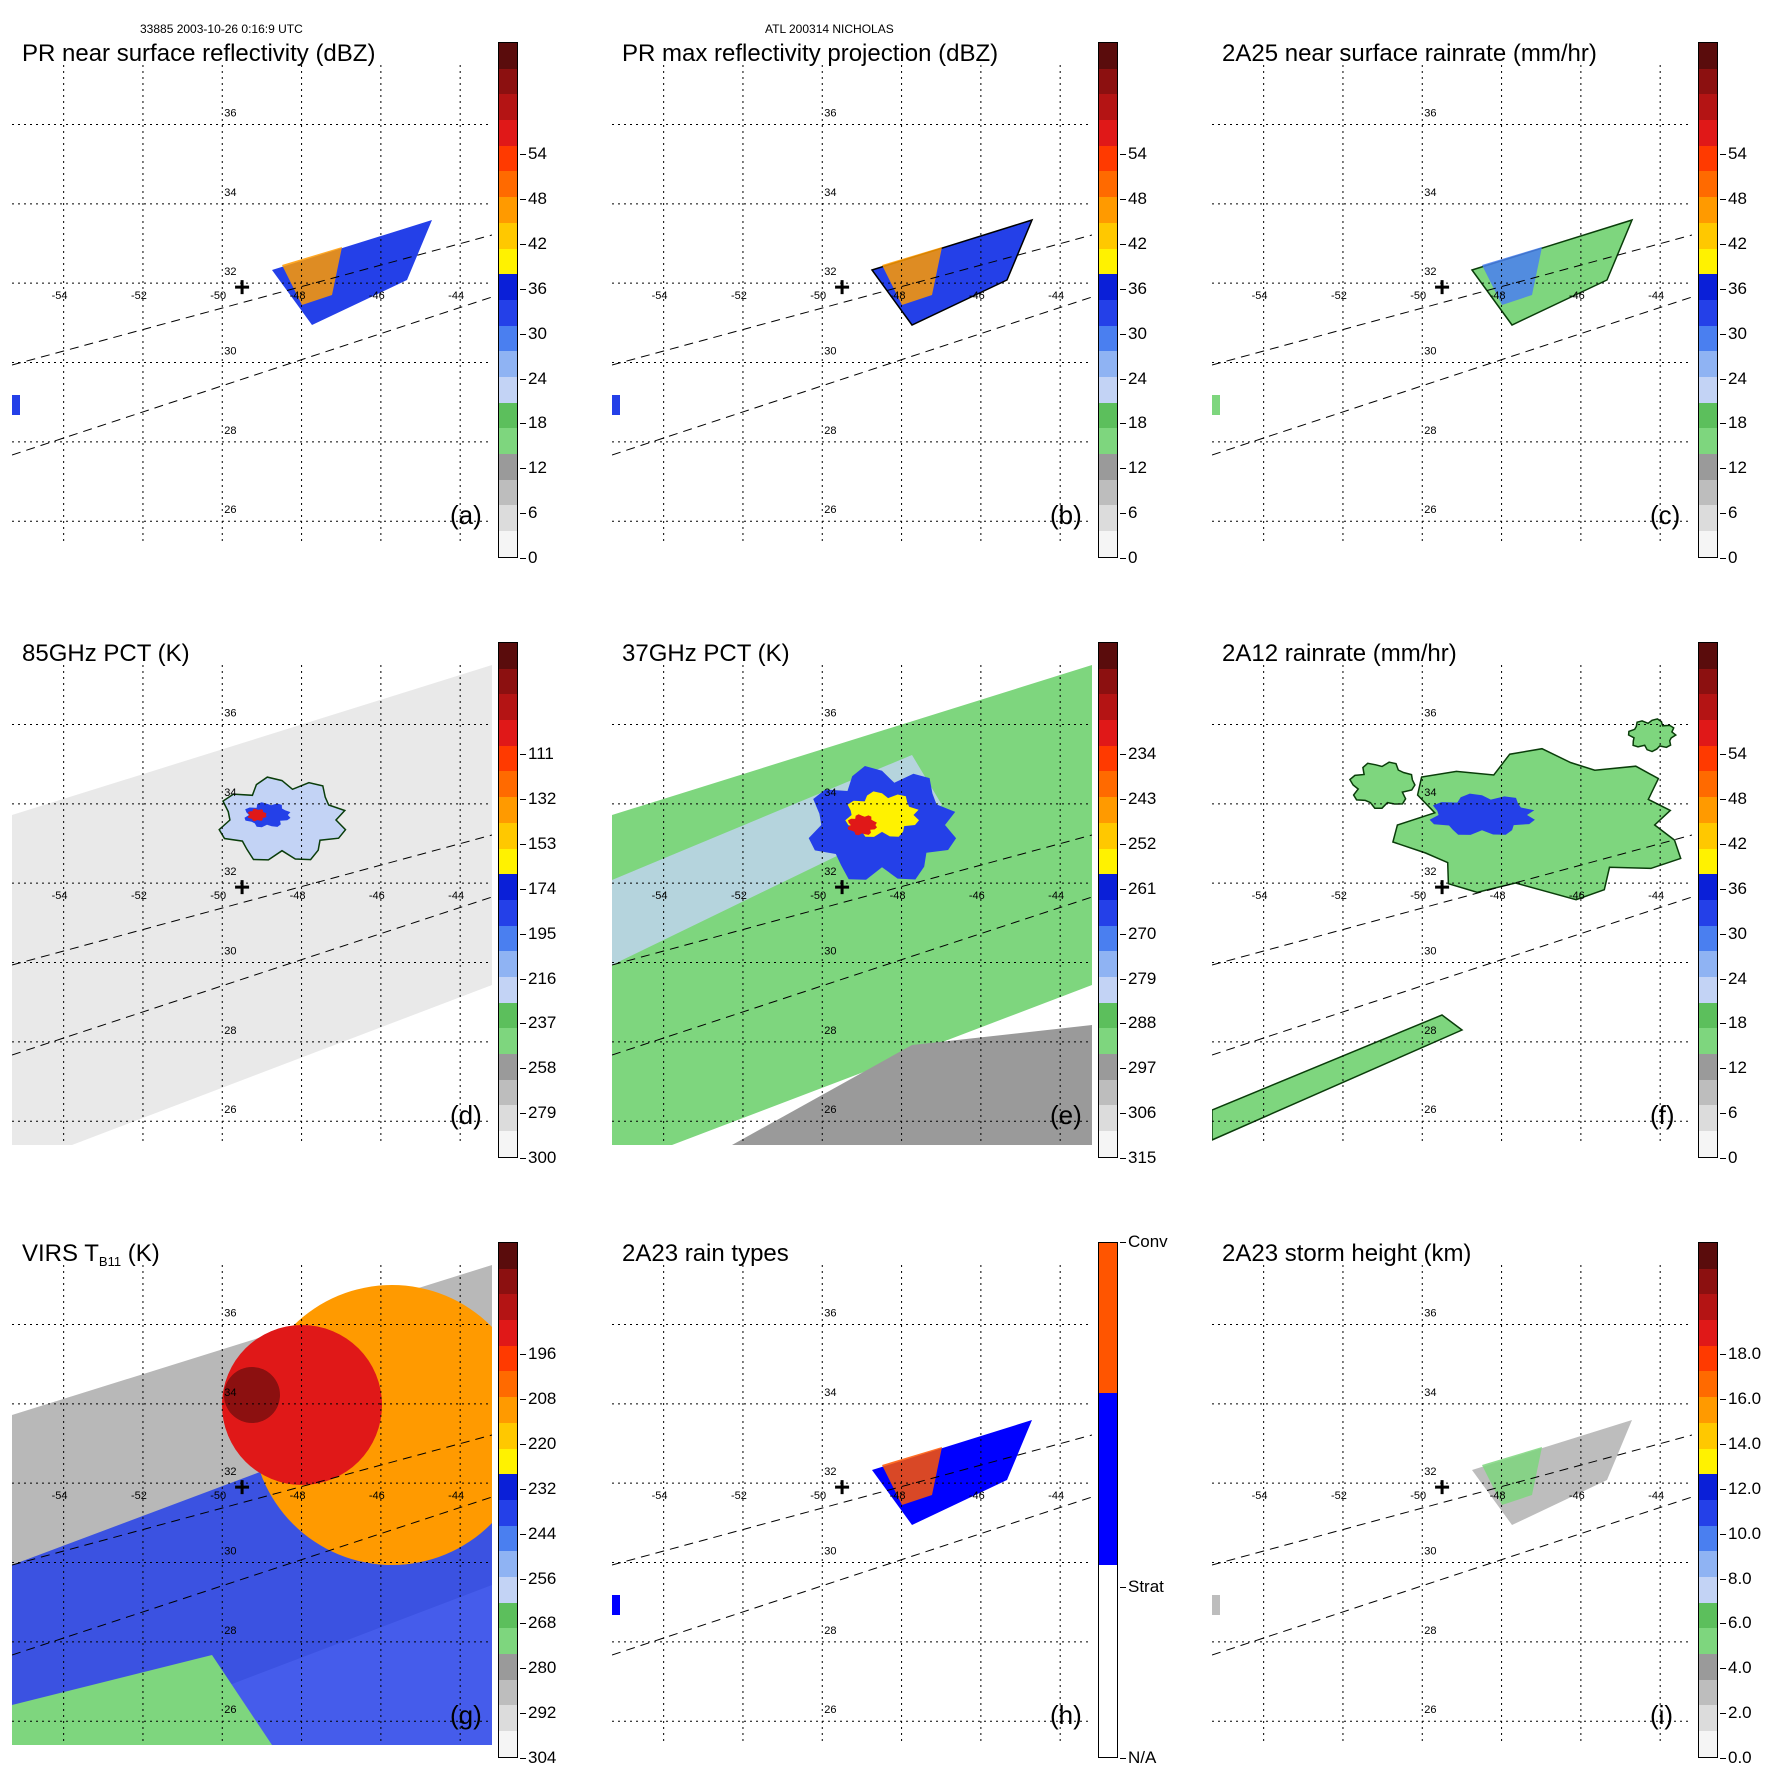  I want to click on tick-label: 18.0, so click(1745, 1354).